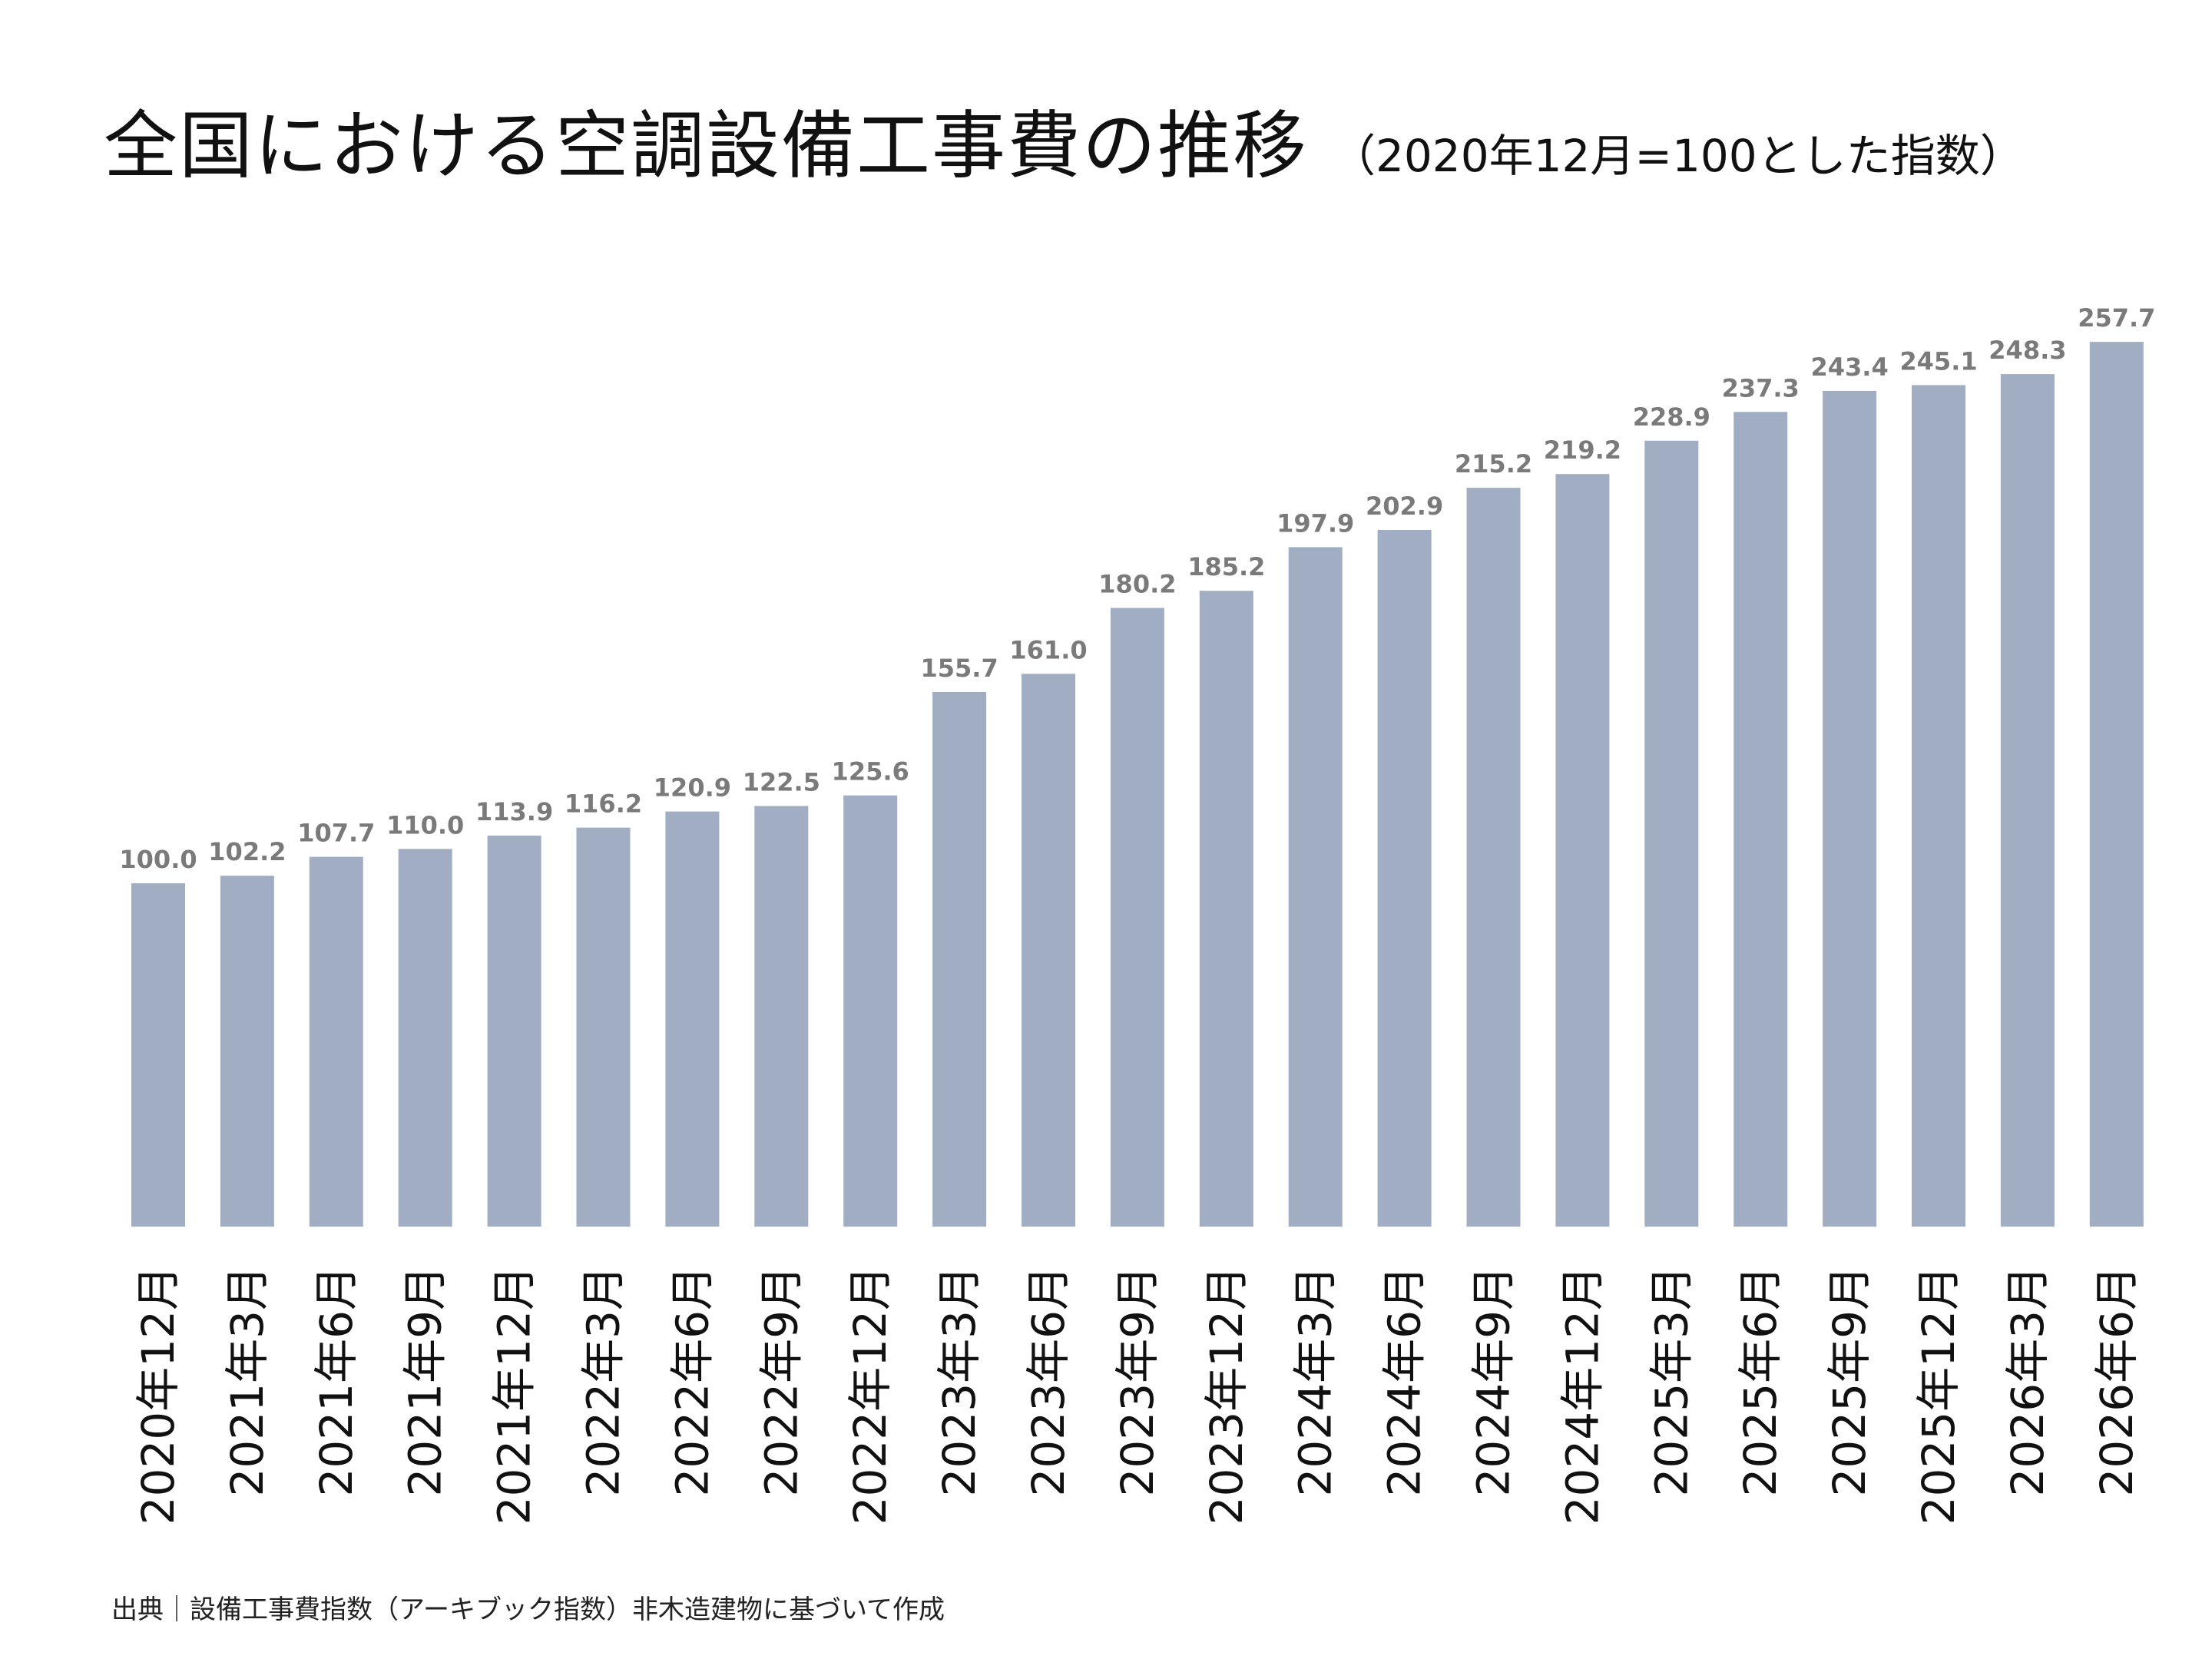  What do you see at coordinates (2117, 1382) in the screenshot?
I see `category-label-22: 2026年6月` at bounding box center [2117, 1382].